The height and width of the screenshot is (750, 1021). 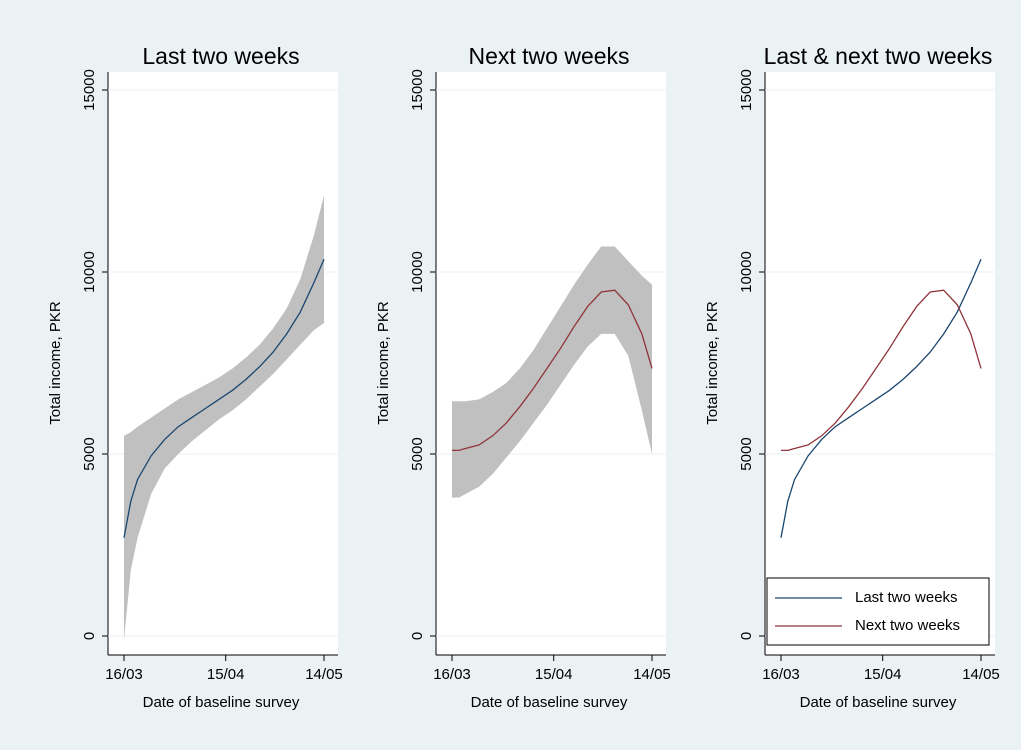 I want to click on chart-title: Next two weeks, so click(x=548, y=56).